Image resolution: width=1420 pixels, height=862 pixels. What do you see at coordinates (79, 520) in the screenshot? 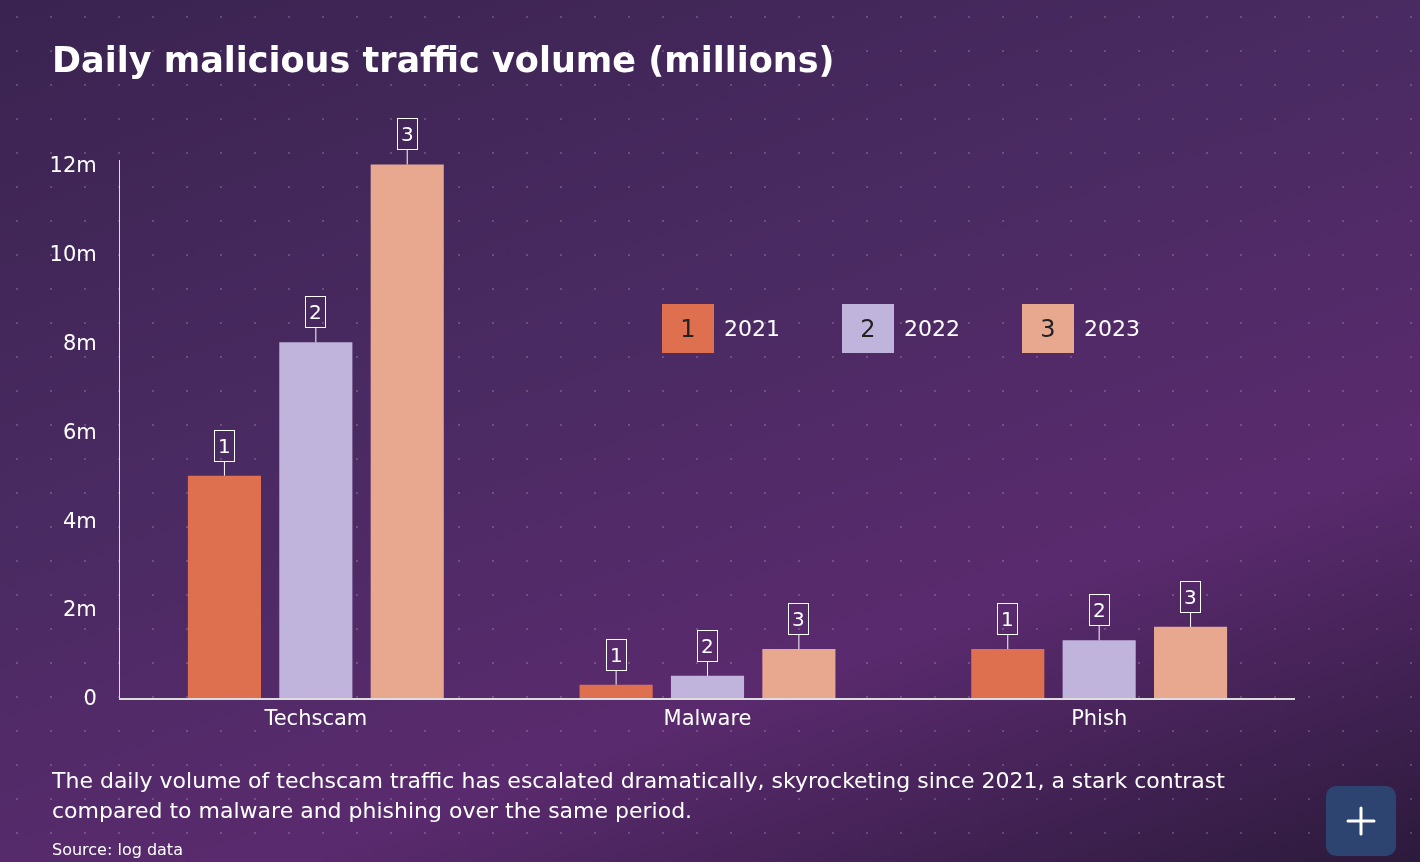
I see `y-tick-label: 4m` at bounding box center [79, 520].